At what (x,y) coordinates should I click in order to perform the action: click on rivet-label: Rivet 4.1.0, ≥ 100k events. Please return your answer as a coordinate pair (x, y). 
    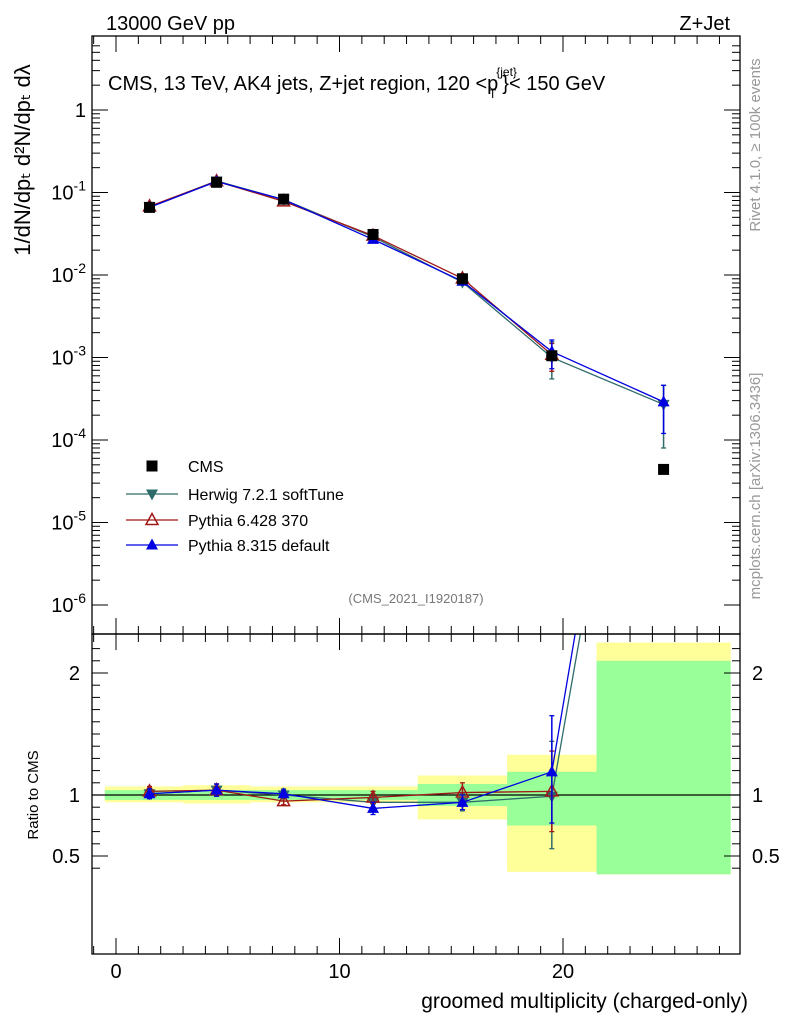
    Looking at the image, I should click on (755, 144).